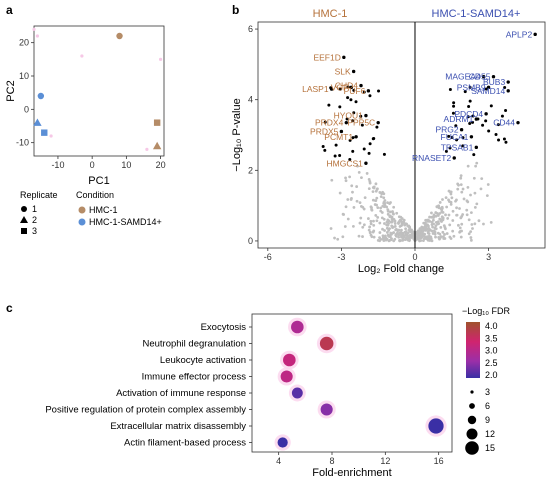  I want to click on enrichment-term-label: Actin filament-based process, so click(185, 443).